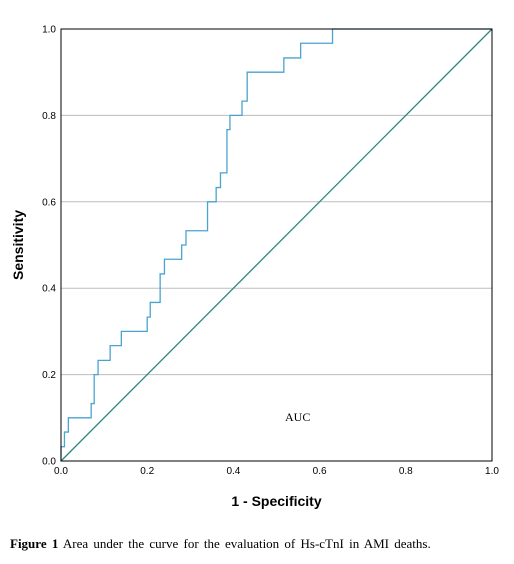  What do you see at coordinates (492, 471) in the screenshot?
I see `x-tick-label: 1.0` at bounding box center [492, 471].